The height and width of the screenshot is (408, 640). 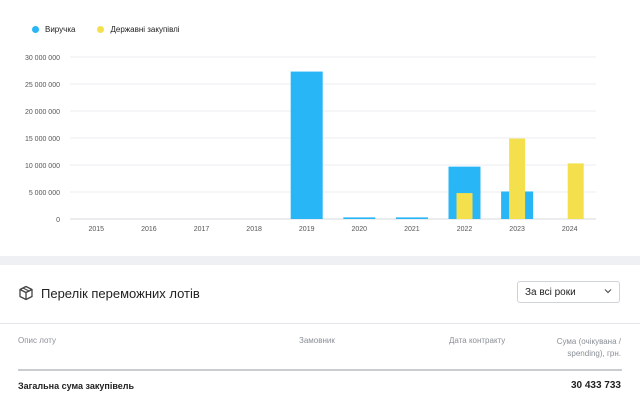 I want to click on column-header-contract-date: Дата контракту, so click(x=477, y=340).